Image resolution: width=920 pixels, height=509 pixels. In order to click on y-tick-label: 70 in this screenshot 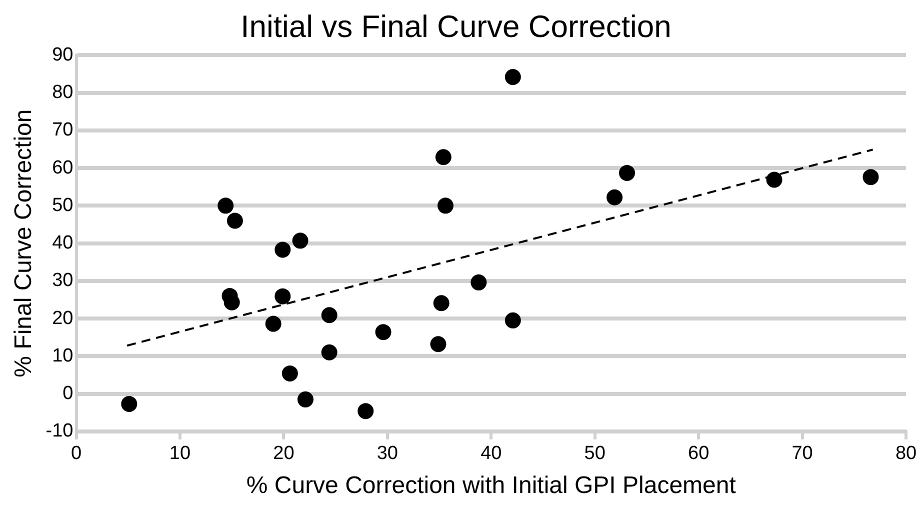, I will do `click(63, 130)`.